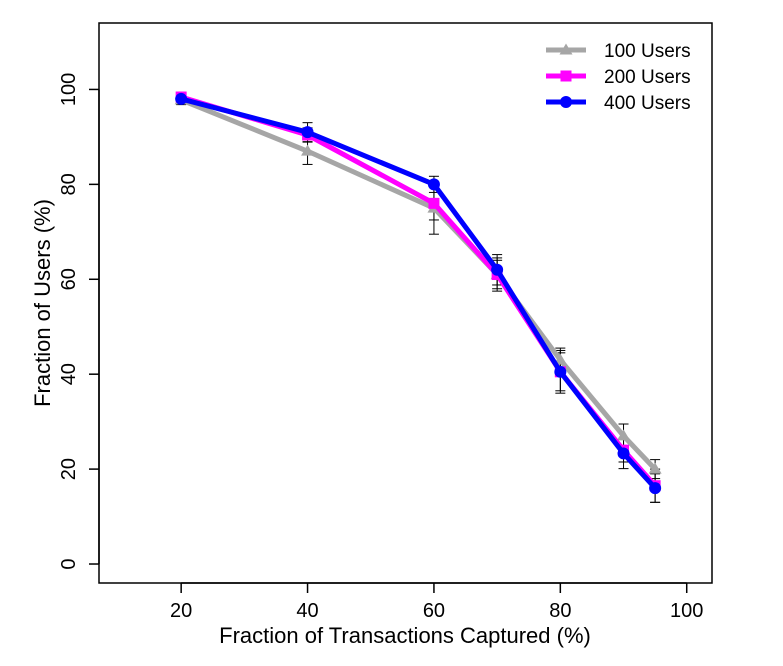 The image size is (783, 666). I want to click on y-tick-label: 40, so click(69, 374).